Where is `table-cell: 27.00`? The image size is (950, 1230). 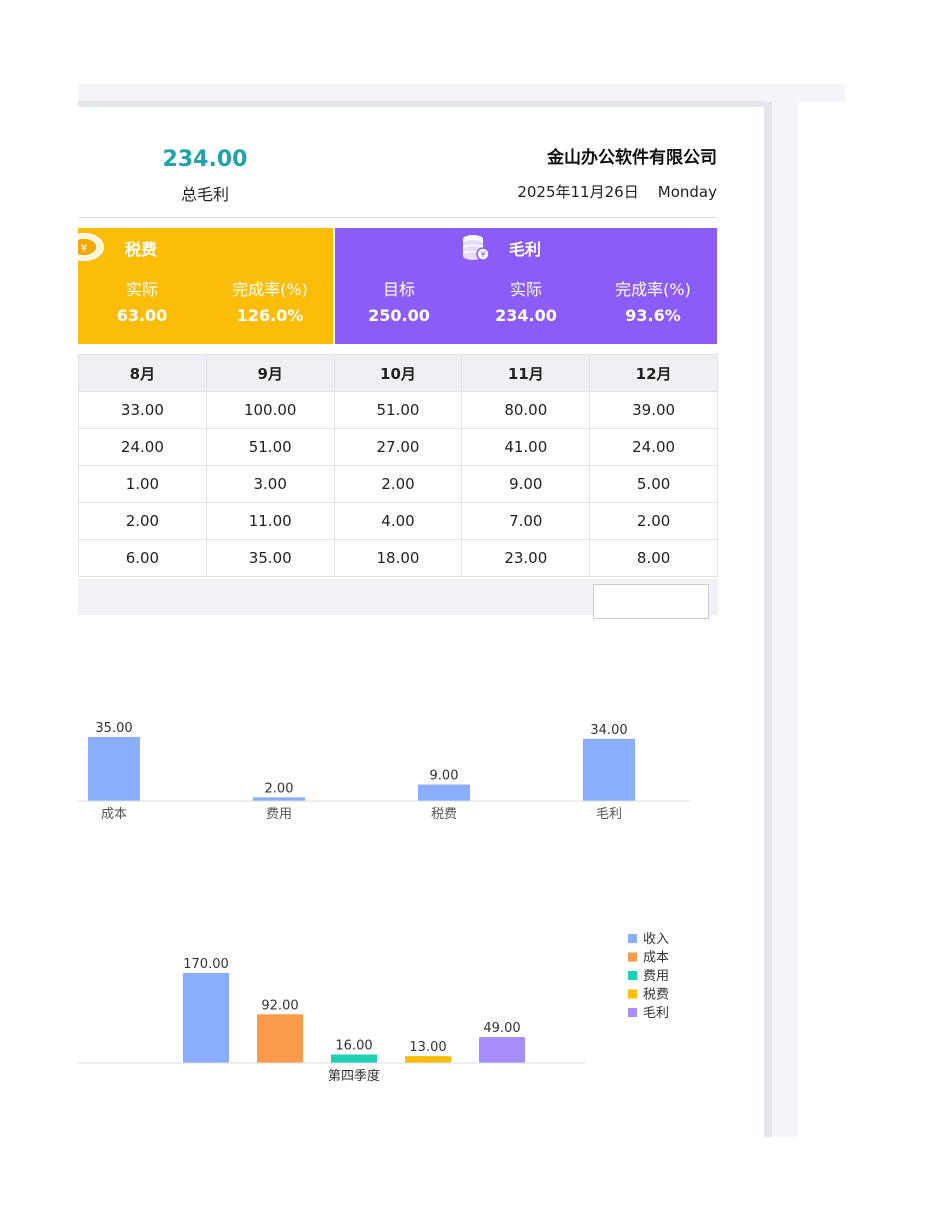 table-cell: 27.00 is located at coordinates (398, 447).